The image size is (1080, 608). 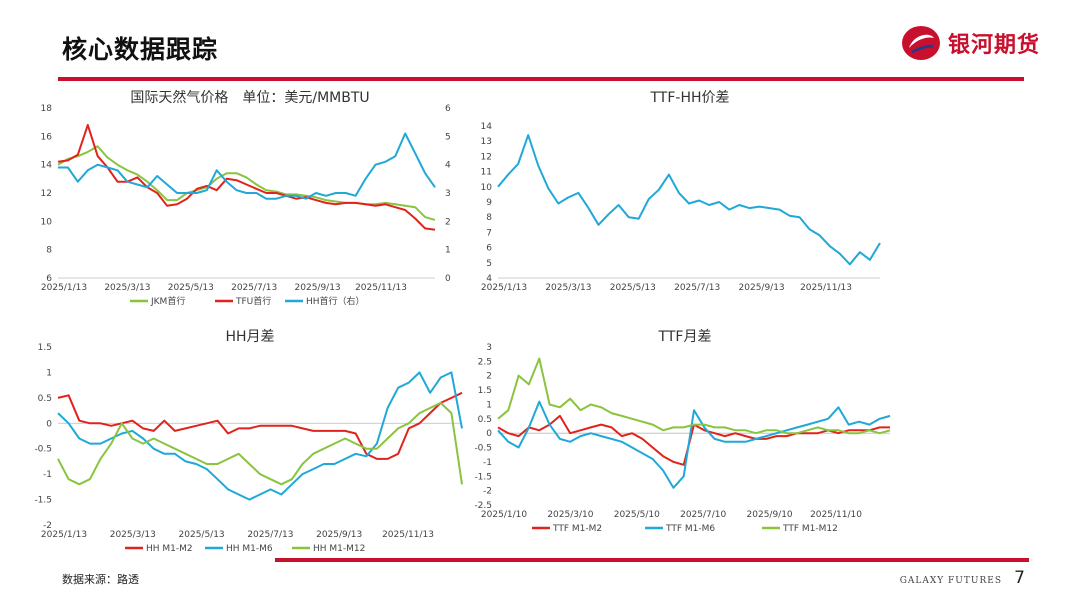 What do you see at coordinates (47, 526) in the screenshot?
I see `y-tick-label: -2` at bounding box center [47, 526].